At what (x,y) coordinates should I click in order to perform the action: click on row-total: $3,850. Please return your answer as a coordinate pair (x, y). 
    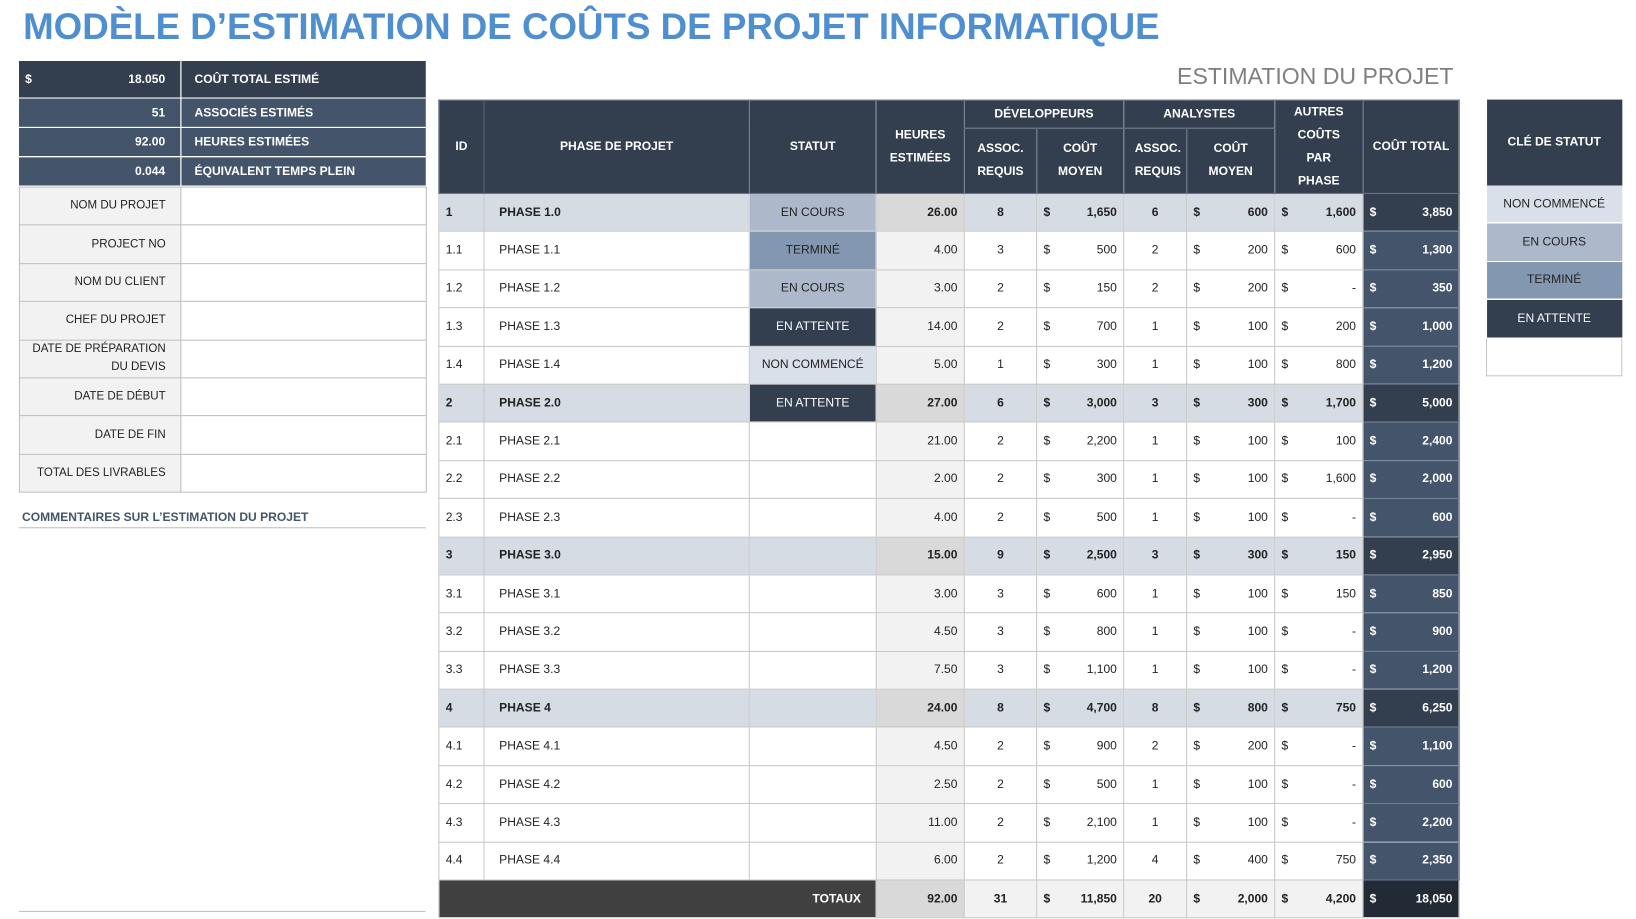
    Looking at the image, I should click on (1411, 212).